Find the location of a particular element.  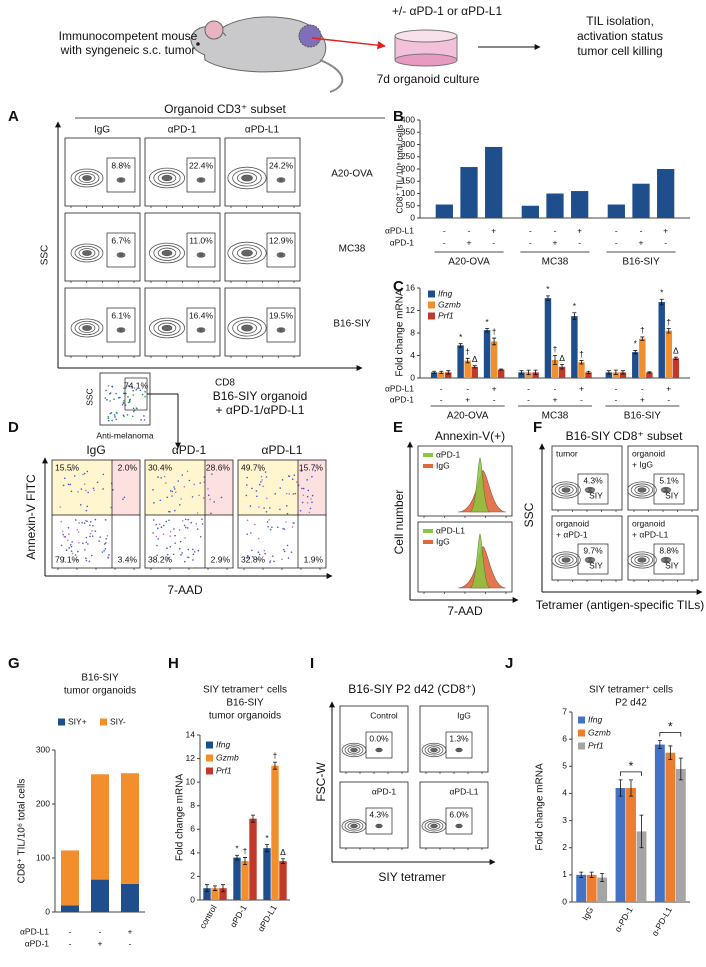

y-axis-label: Annexin-V FITC is located at coordinates (31, 517).